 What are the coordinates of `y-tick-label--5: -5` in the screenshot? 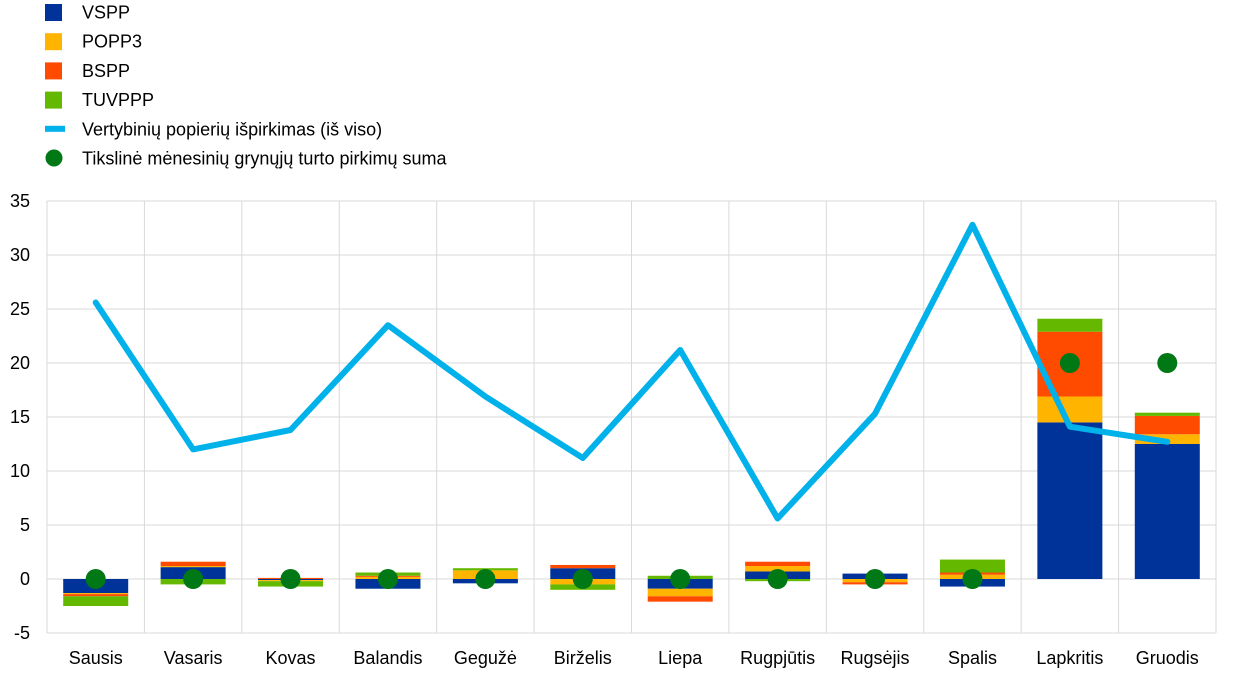 It's located at (22, 633).